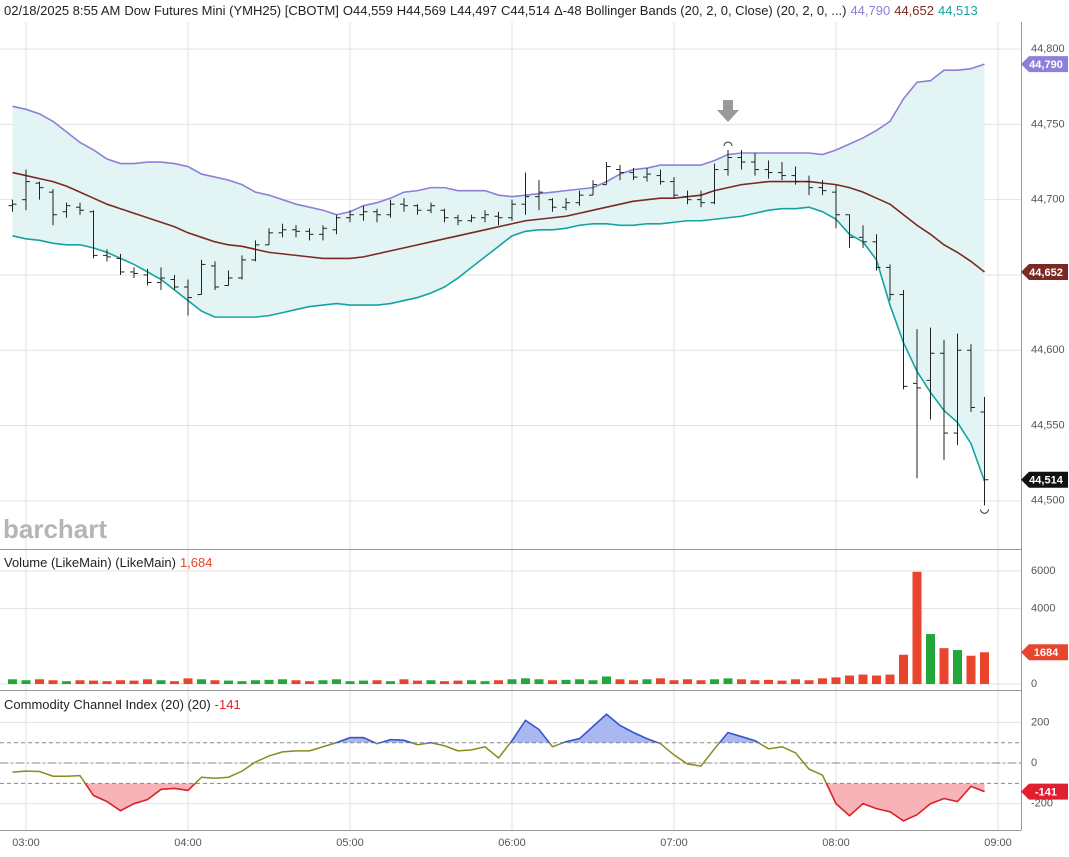 Image resolution: width=1069 pixels, height=857 pixels. Describe the element at coordinates (196, 562) in the screenshot. I see `volume-value: 1,684` at that location.